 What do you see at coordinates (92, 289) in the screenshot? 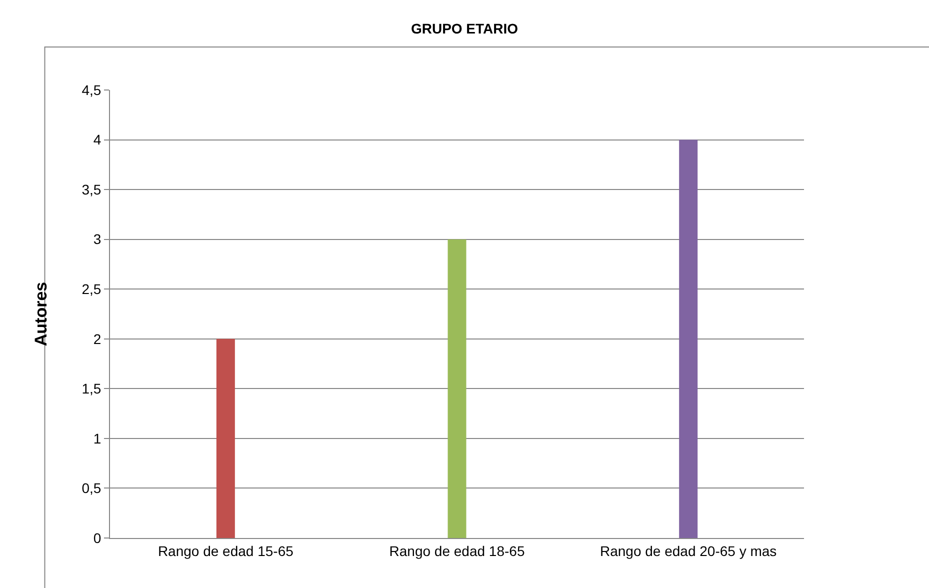
I see `y-tick-label: 2,5` at bounding box center [92, 289].